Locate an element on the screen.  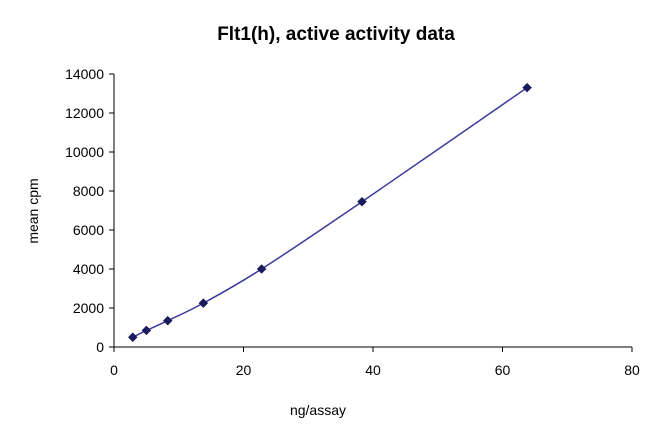
y-tick-label: 10000 is located at coordinates (84, 152).